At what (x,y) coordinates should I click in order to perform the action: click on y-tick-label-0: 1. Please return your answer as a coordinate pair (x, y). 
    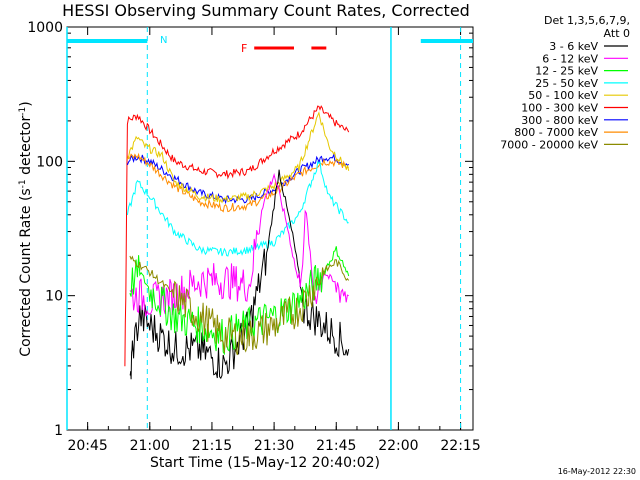
    Looking at the image, I should click on (58, 431).